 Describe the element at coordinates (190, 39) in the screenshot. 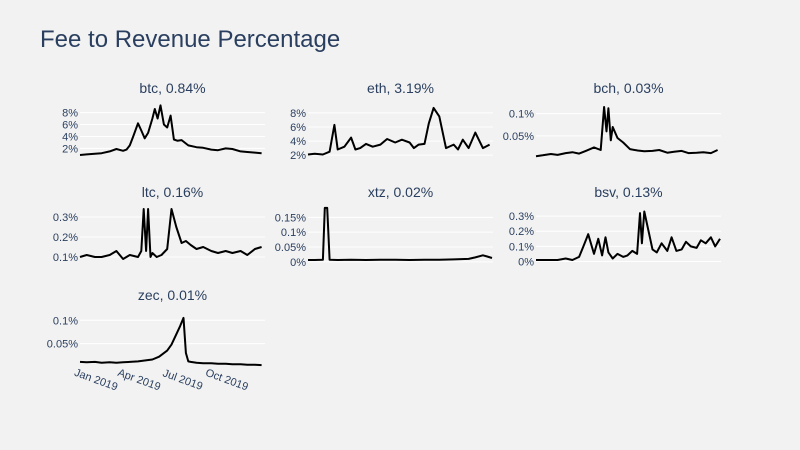

I see `chart-title: Fee to Revenue Percentage` at that location.